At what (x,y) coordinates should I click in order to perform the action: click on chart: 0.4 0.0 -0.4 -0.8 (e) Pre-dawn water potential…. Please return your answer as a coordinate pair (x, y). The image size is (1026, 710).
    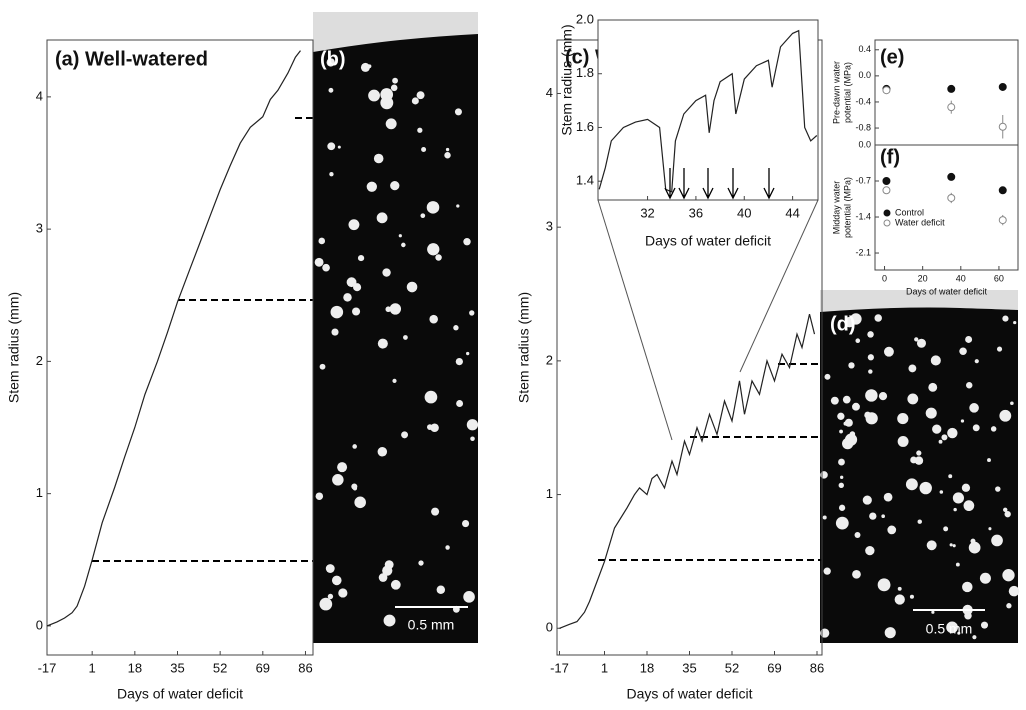
    Looking at the image, I should click on (925, 92).